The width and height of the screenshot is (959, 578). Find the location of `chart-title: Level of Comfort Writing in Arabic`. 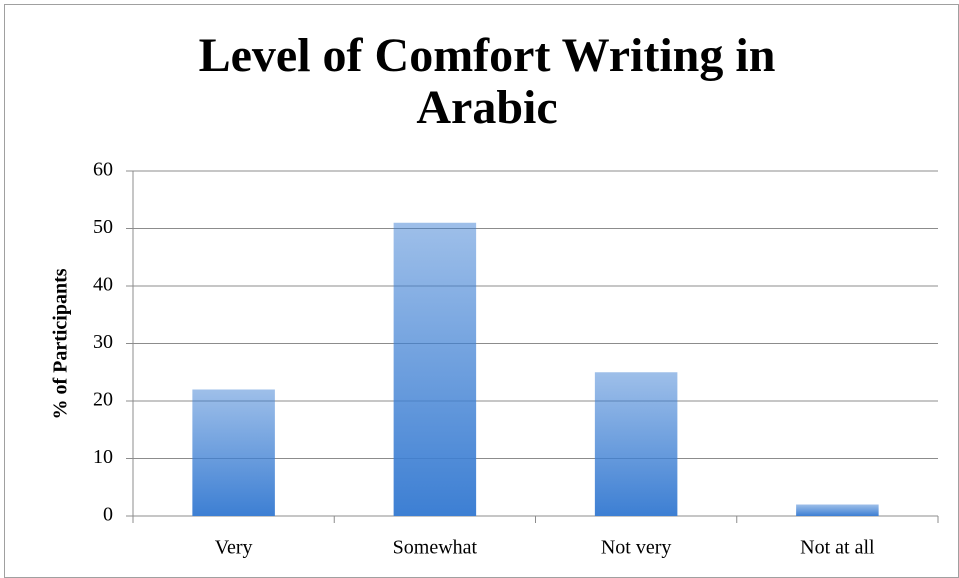

chart-title: Level of Comfort Writing in Arabic is located at coordinates (487, 81).